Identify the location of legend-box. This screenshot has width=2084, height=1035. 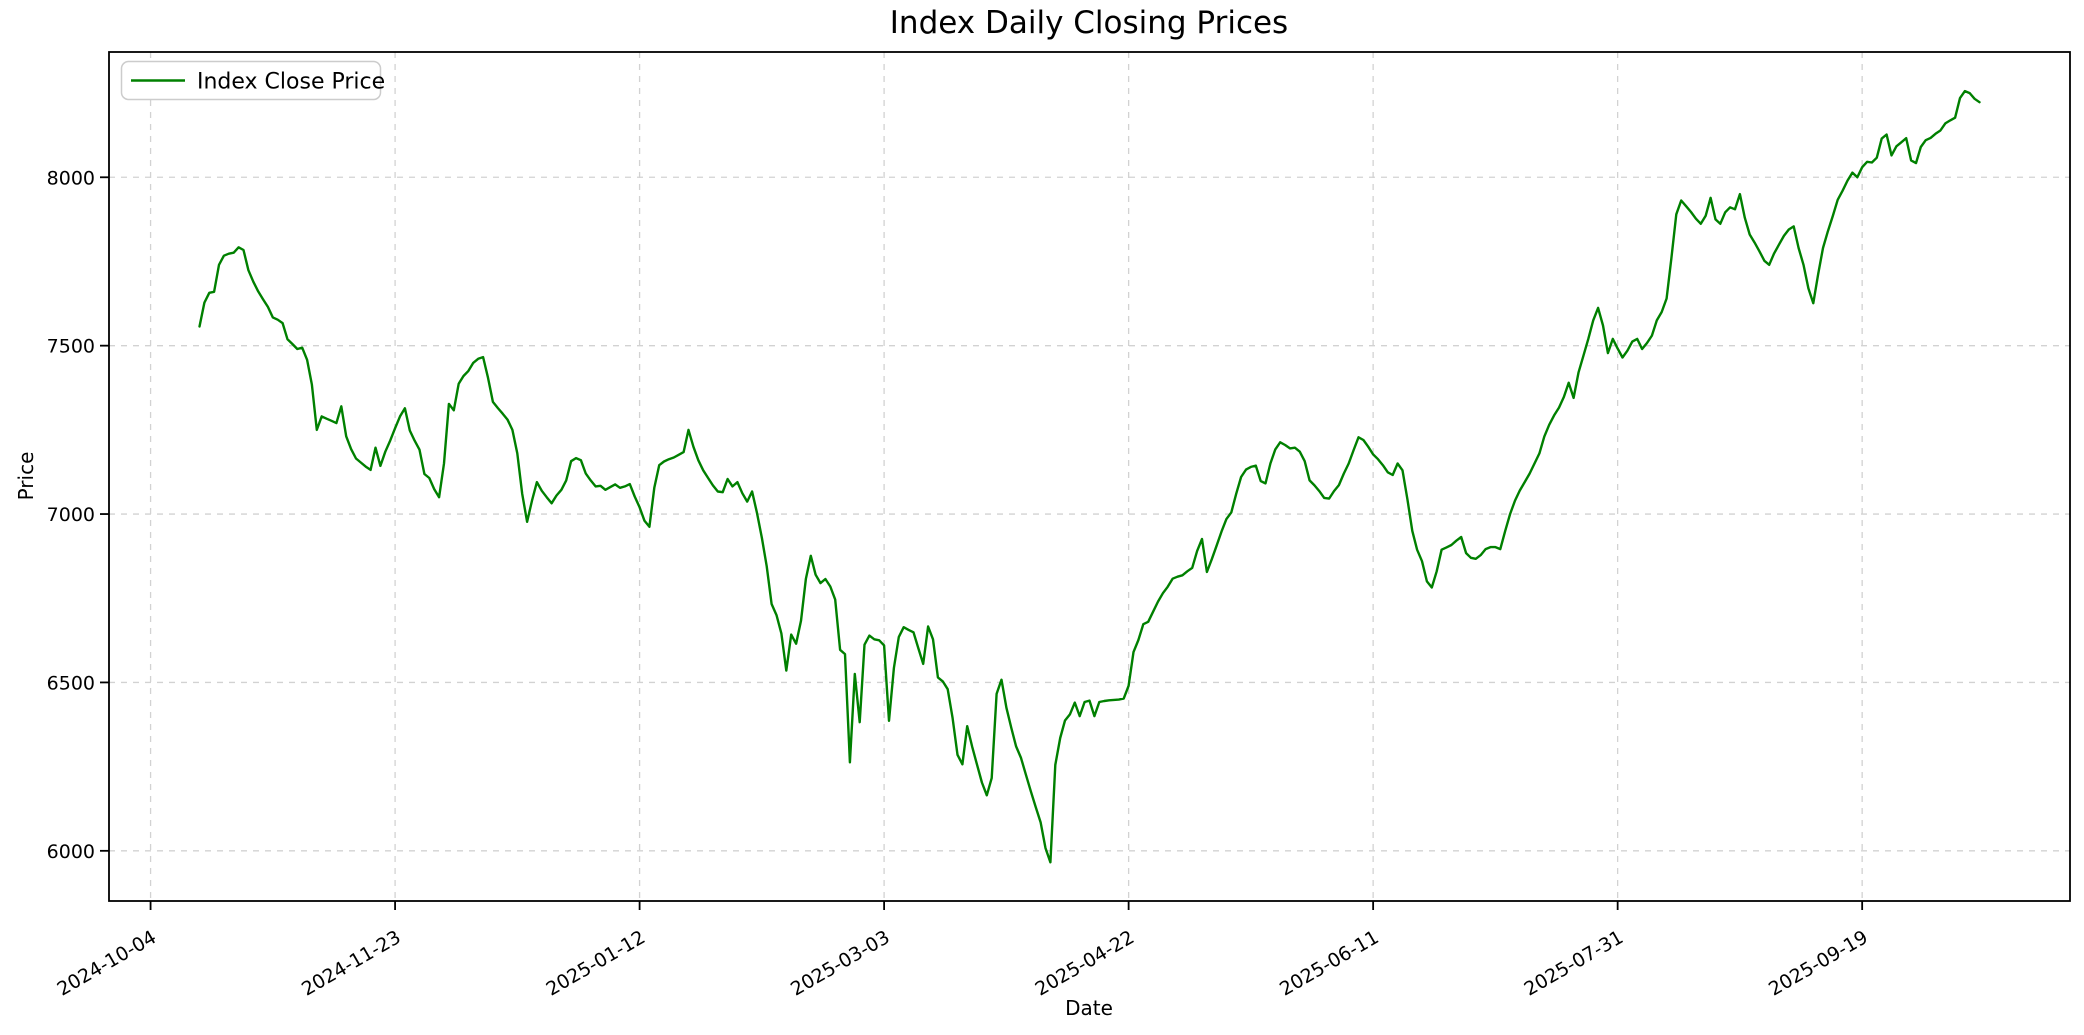
(251, 80).